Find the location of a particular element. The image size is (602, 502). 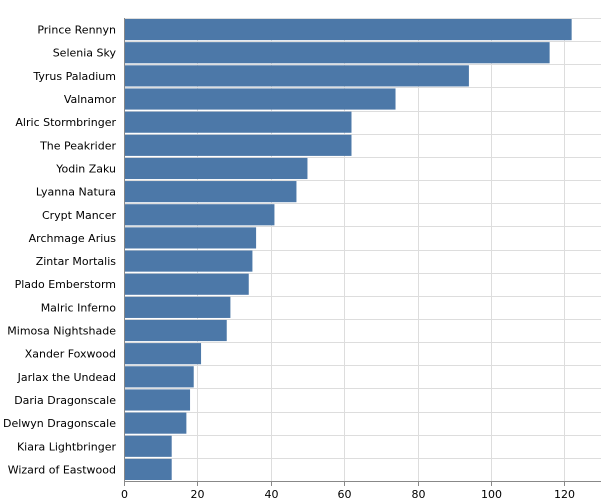

category-label: Plado Emberstorm is located at coordinates (65, 284).